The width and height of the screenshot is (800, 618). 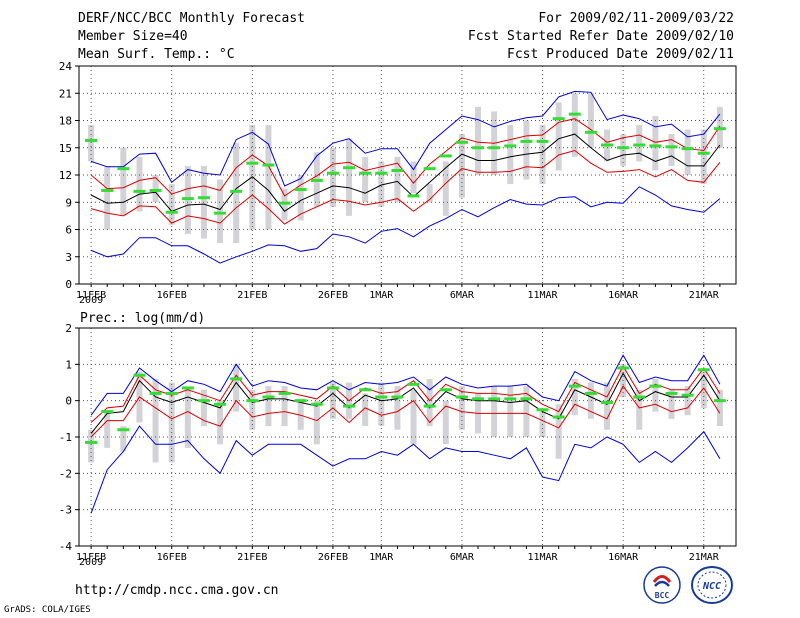 What do you see at coordinates (620, 54) in the screenshot?
I see `fcst-produced-label: Fcst Produced Date 2009/02/11` at bounding box center [620, 54].